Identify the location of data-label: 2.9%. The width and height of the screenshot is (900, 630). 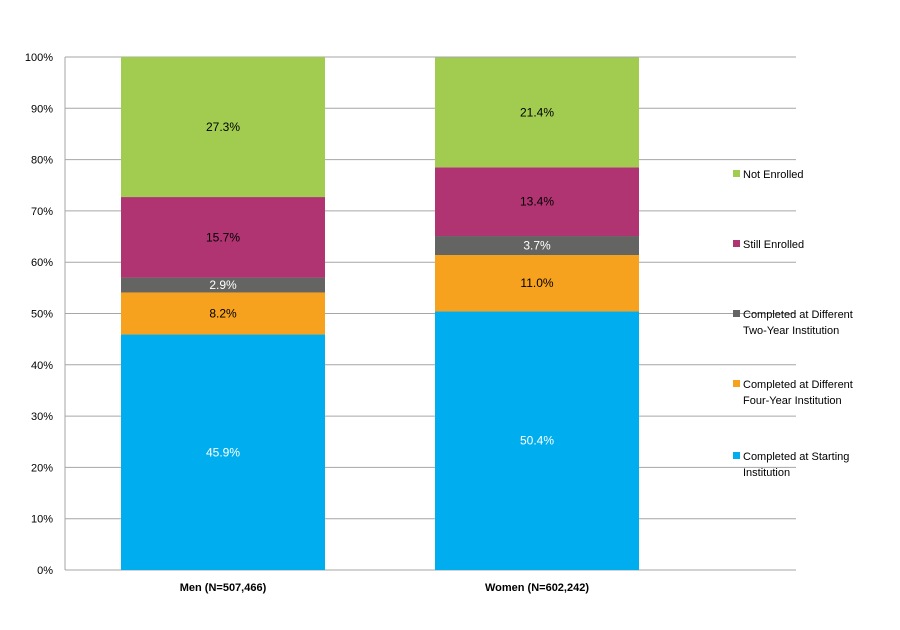
(223, 285).